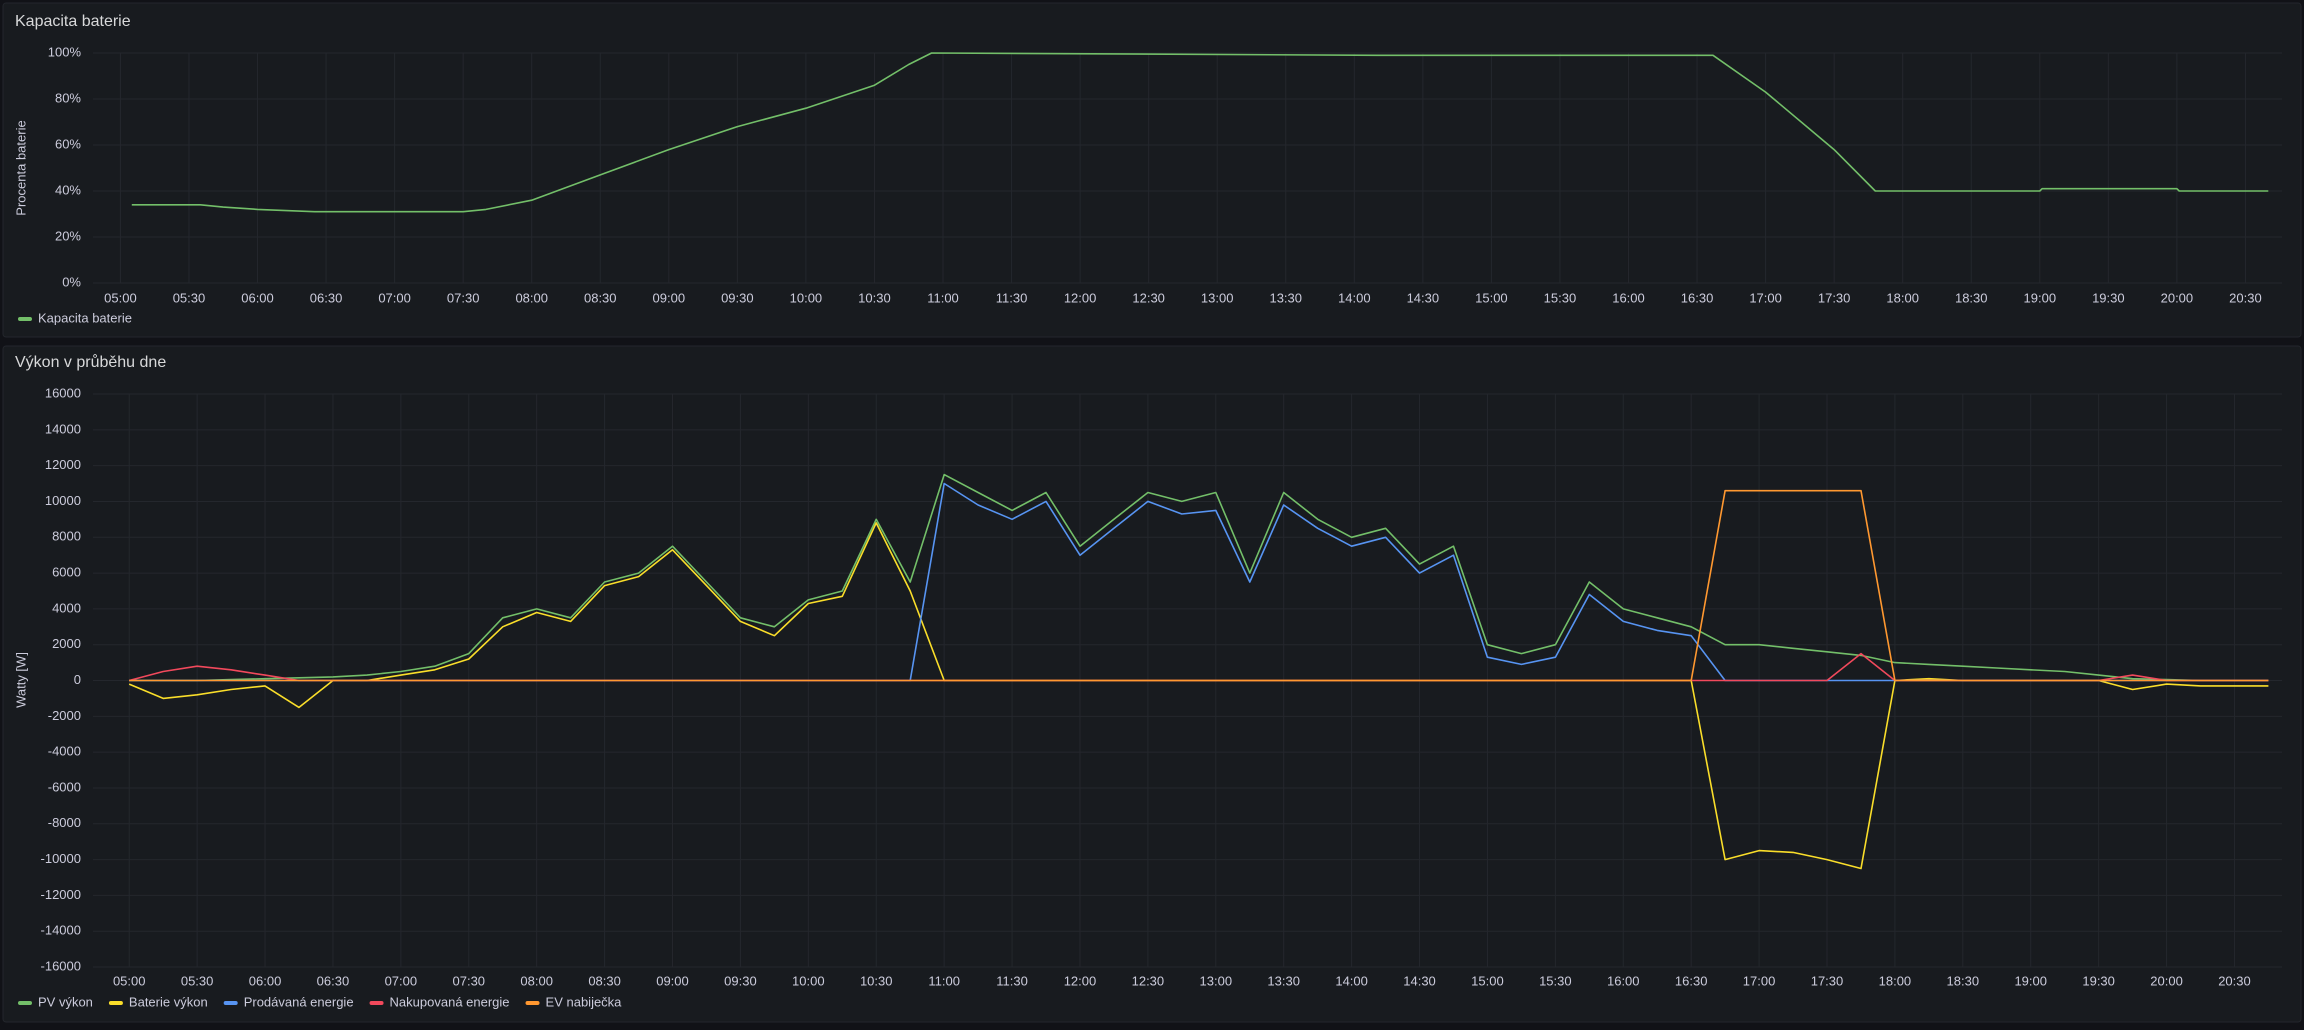  Describe the element at coordinates (61, 894) in the screenshot. I see `y-tick-label: -12000` at that location.